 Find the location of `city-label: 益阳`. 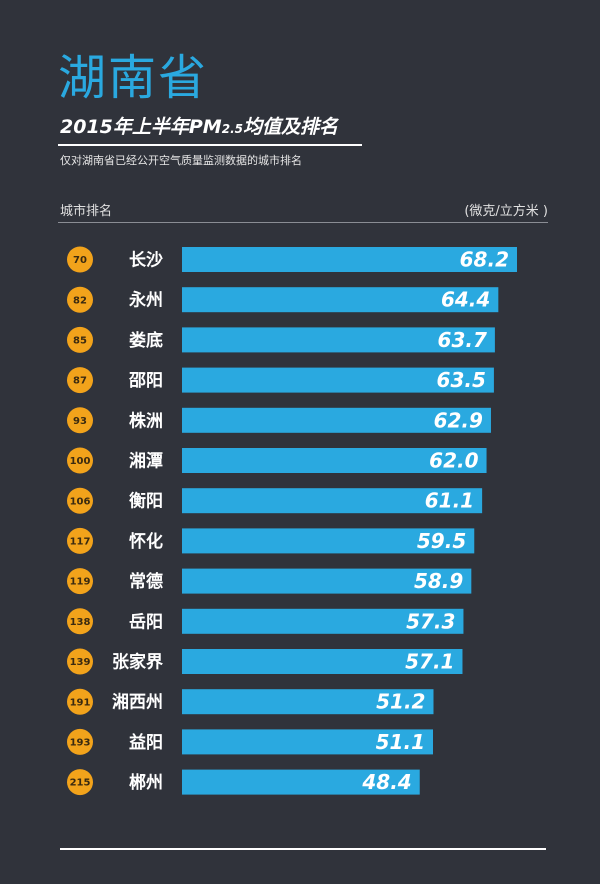

city-label: 益阳 is located at coordinates (146, 742).